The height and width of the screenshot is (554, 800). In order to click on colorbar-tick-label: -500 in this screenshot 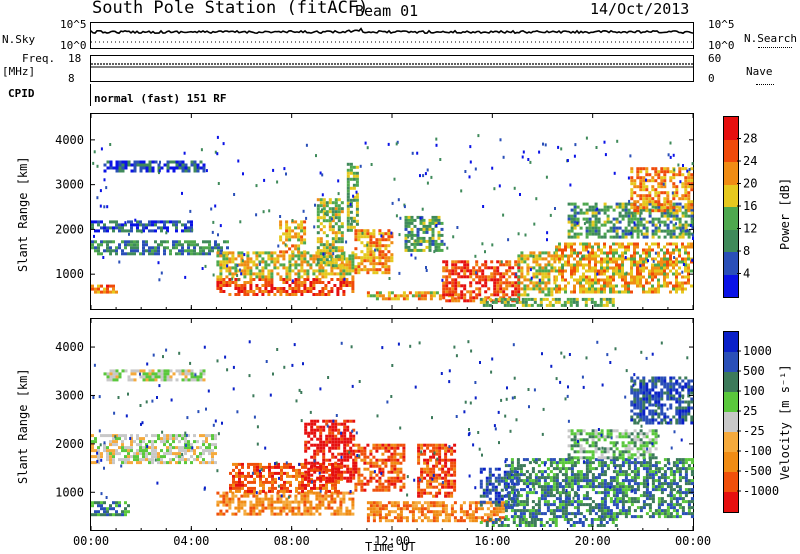, I will do `click(757, 471)`.